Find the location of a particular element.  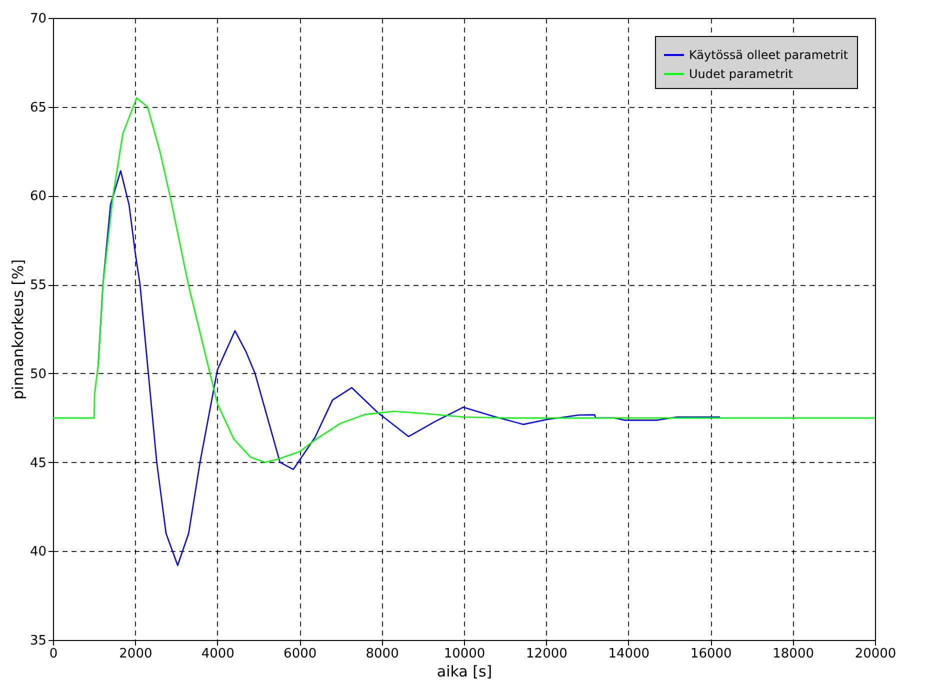

x-tick-label: 2000 is located at coordinates (135, 654).